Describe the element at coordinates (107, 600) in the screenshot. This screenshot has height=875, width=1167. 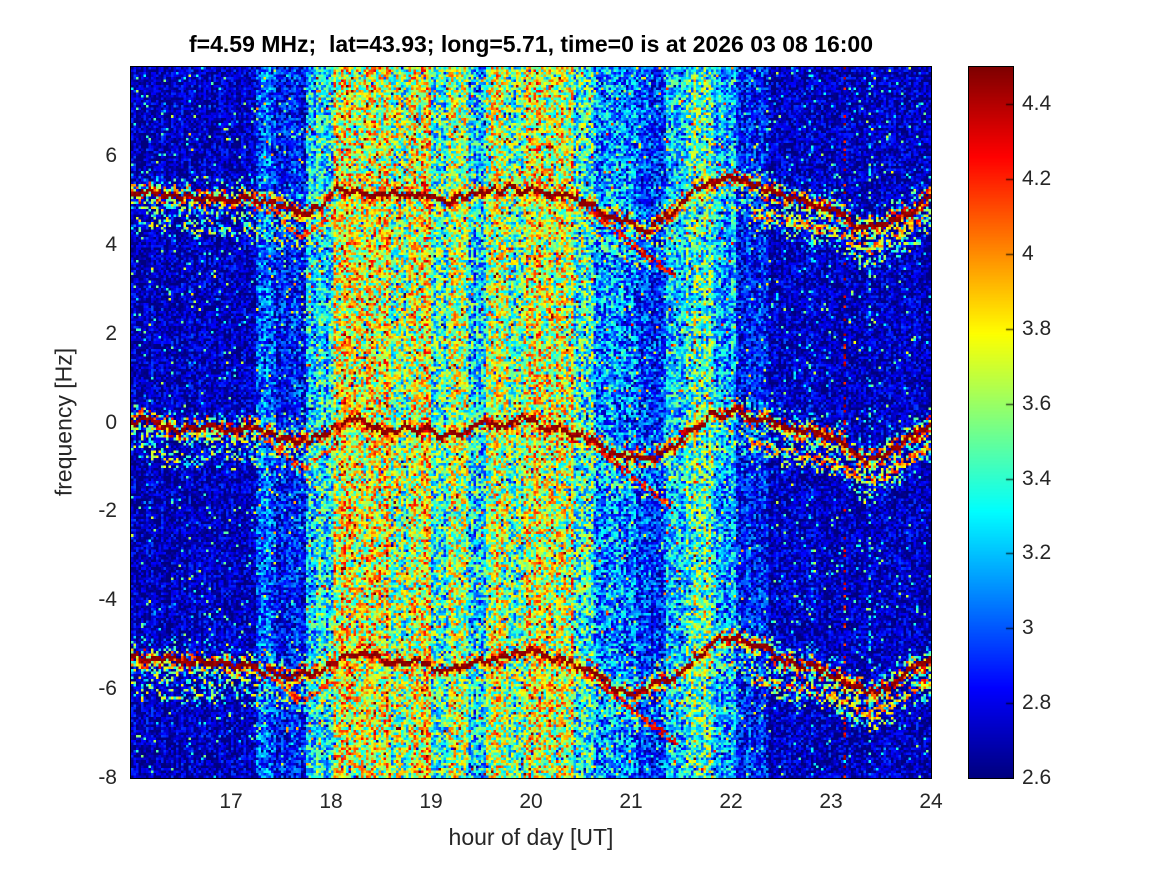
I see `y-tick-label: -4` at that location.